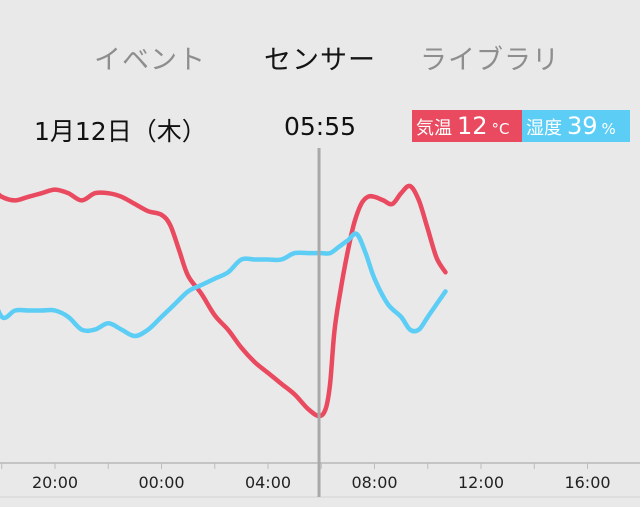 This screenshot has height=507, width=640. Describe the element at coordinates (490, 60) in the screenshot. I see `tab-library: ライブラリ` at that location.